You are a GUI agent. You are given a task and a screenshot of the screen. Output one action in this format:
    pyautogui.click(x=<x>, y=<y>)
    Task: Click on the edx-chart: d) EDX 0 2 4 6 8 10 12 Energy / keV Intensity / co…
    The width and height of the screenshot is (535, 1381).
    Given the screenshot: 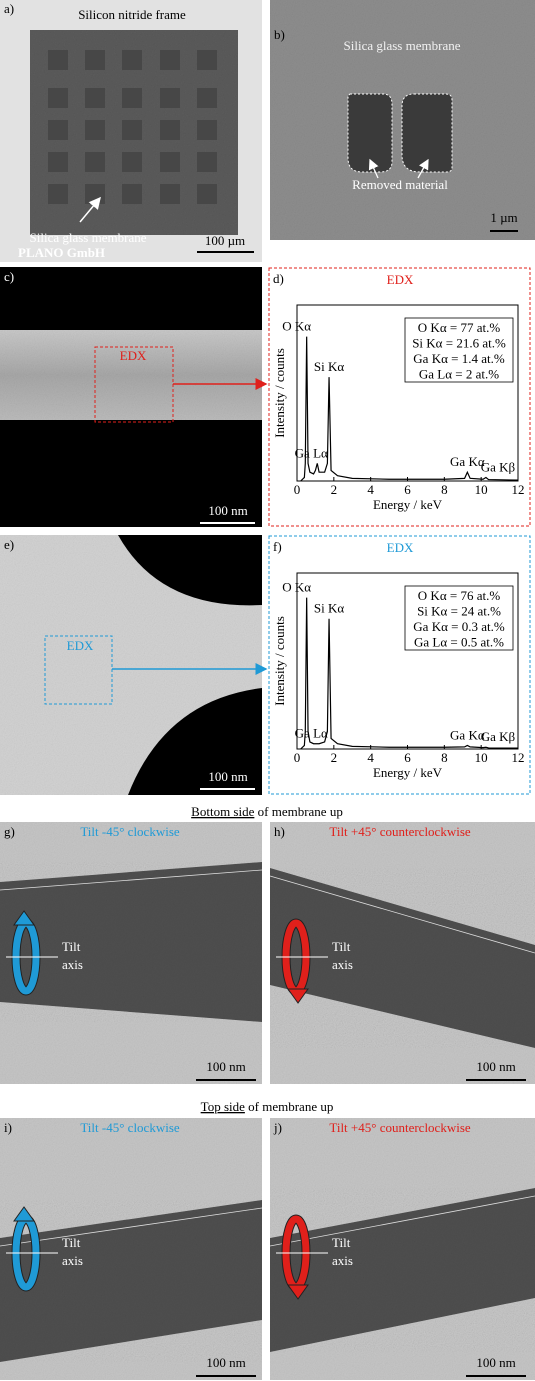 What is the action you would take?
    pyautogui.click(x=399, y=397)
    